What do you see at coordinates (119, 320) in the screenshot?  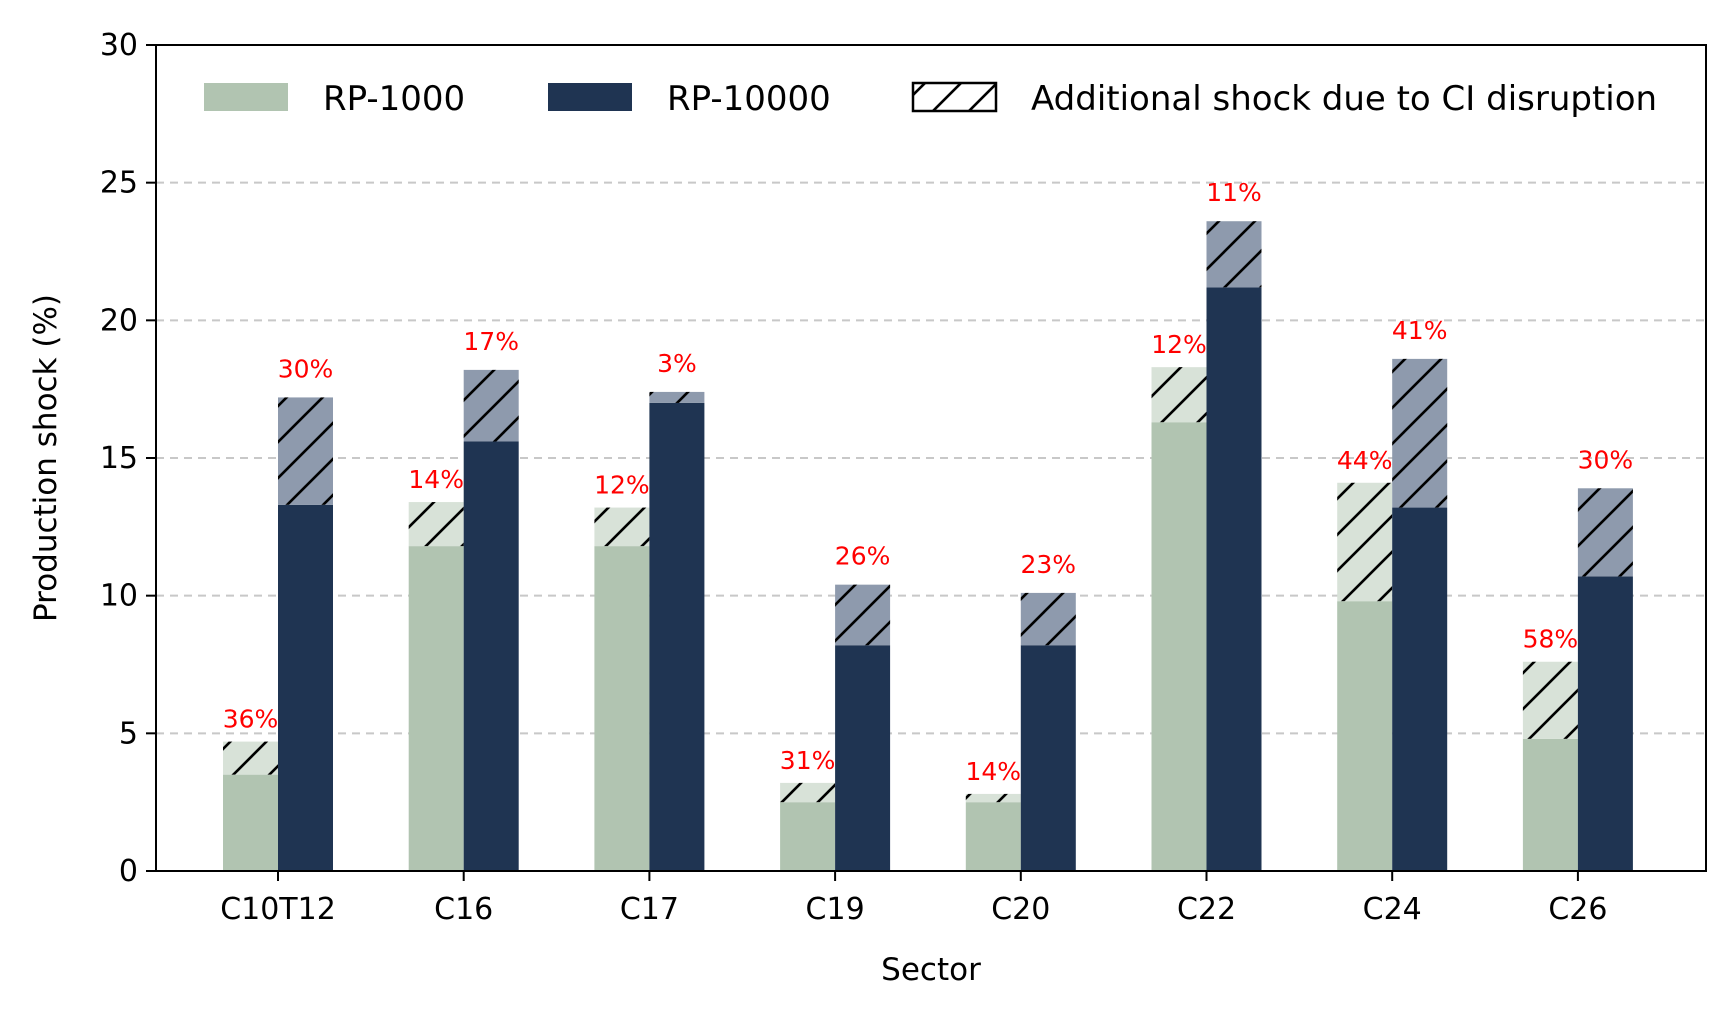 I see `y-tick-label: 20` at bounding box center [119, 320].